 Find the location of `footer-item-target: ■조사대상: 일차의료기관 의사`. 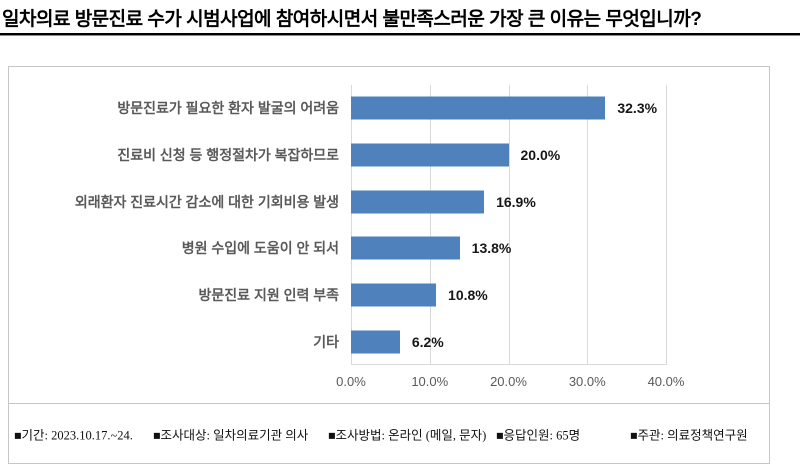

footer-item-target: ■조사대상: 일차의료기관 의사 is located at coordinates (231, 435).